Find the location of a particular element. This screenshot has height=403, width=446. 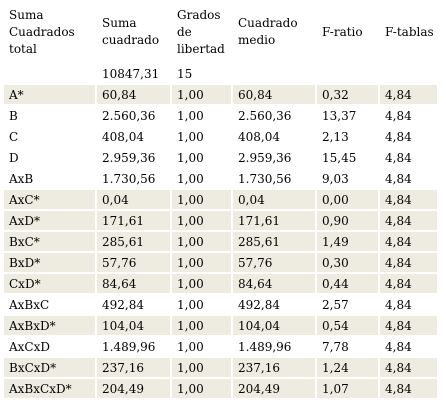

table-row: AxB 1.730,56 1,00 1.730,56 9,03 4,84 is located at coordinates (220, 178).